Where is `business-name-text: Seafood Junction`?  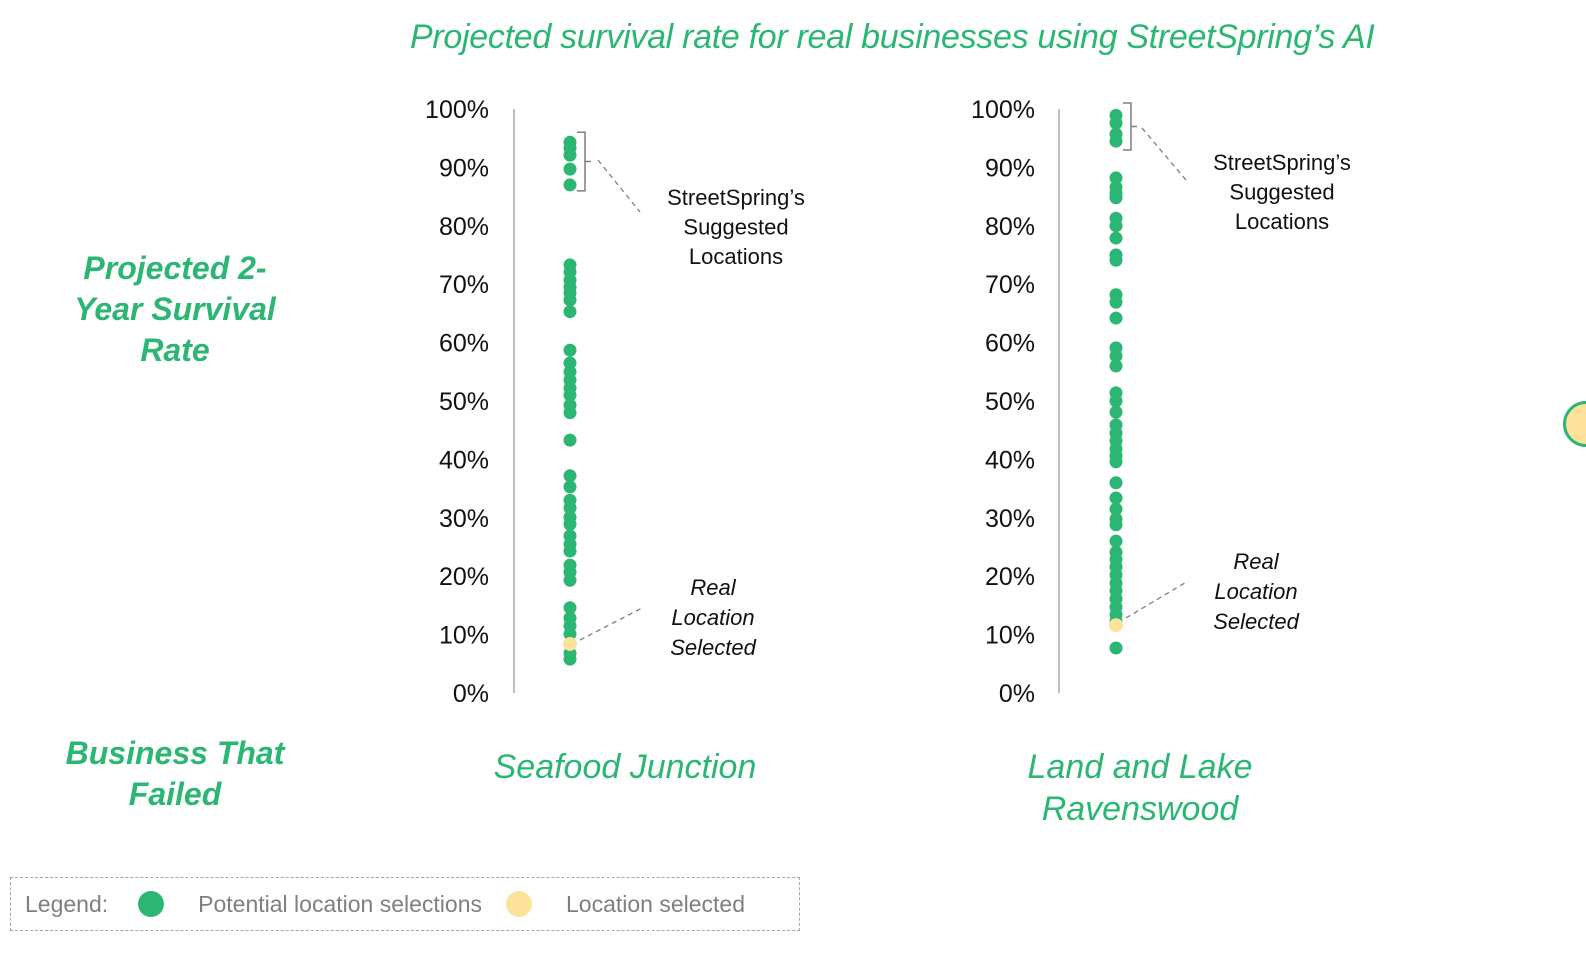 business-name-text: Seafood Junction is located at coordinates (625, 767).